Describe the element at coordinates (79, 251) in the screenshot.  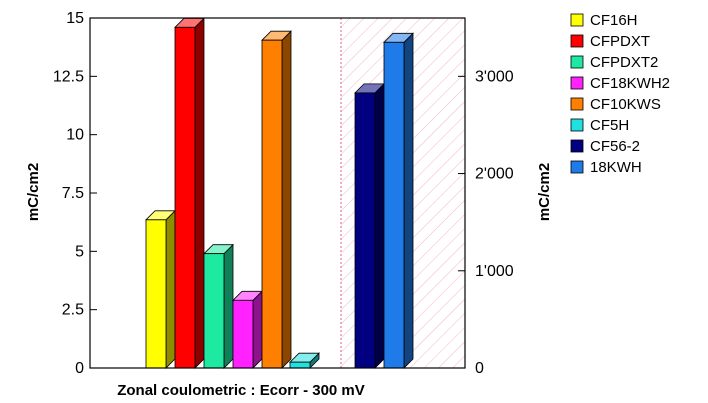
I see `y-tick-label: 5` at that location.